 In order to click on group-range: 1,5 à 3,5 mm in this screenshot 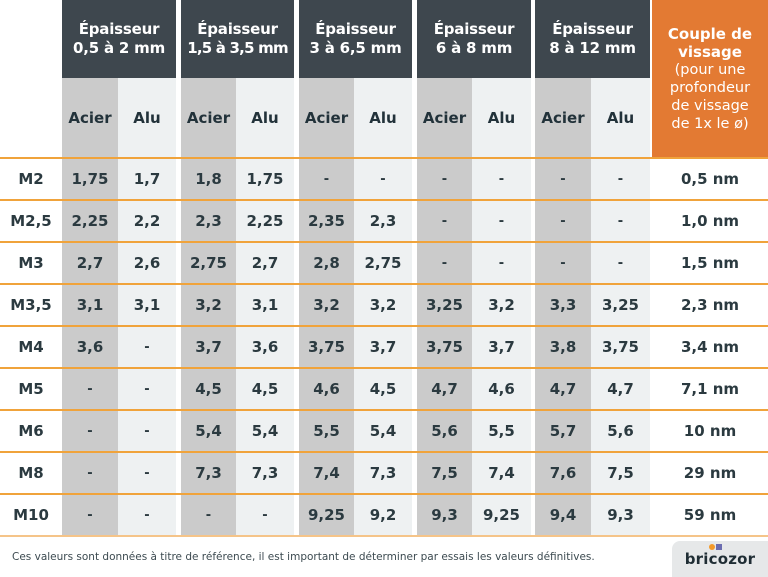, I will do `click(237, 48)`.